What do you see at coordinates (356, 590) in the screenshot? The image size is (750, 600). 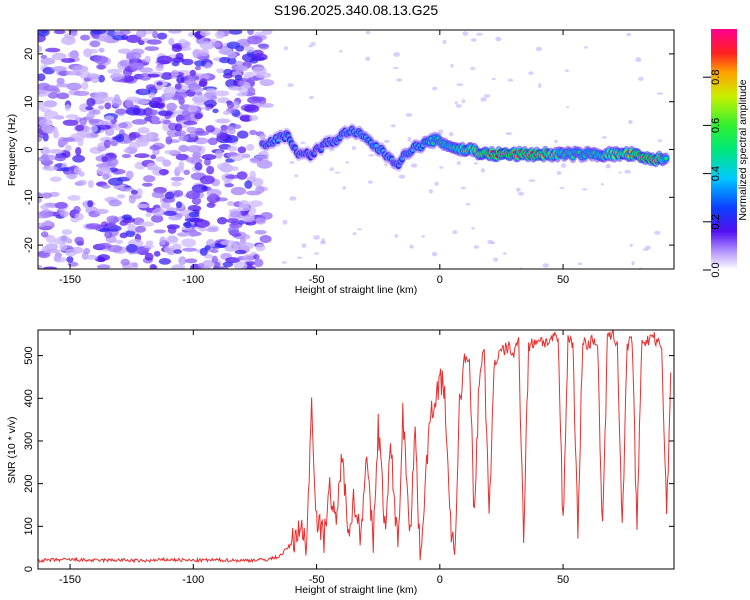 I see `snr-x-axis-label: Height of straight line (km)` at bounding box center [356, 590].